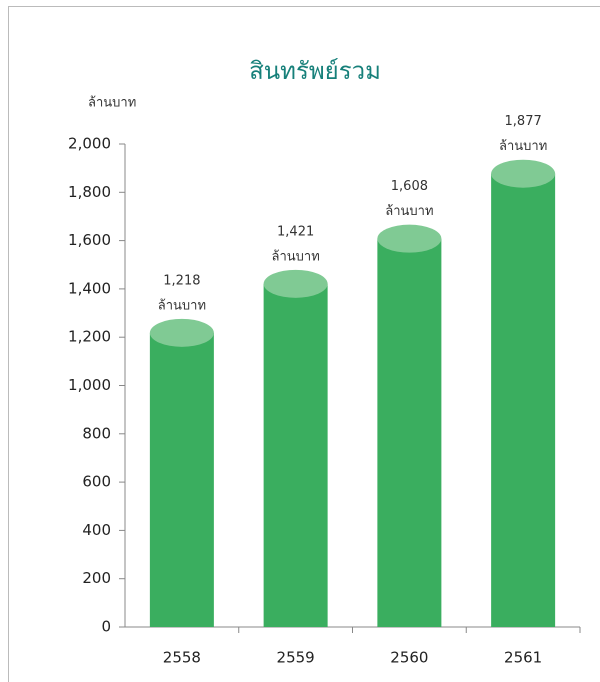 Image resolution: width=600 pixels, height=682 pixels. I want to click on value-label: 1,877, so click(523, 121).